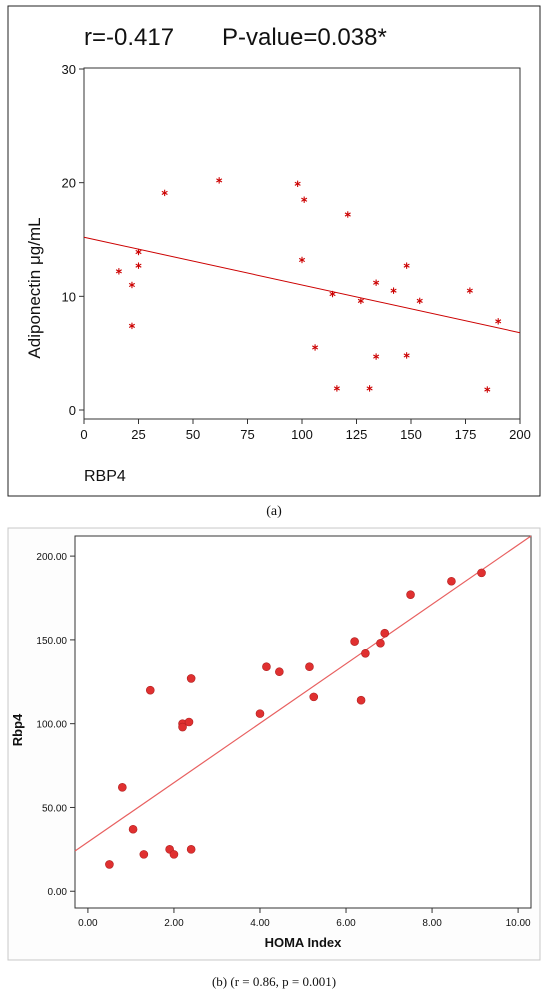  I want to click on x-tick-label: 175, so click(466, 434).